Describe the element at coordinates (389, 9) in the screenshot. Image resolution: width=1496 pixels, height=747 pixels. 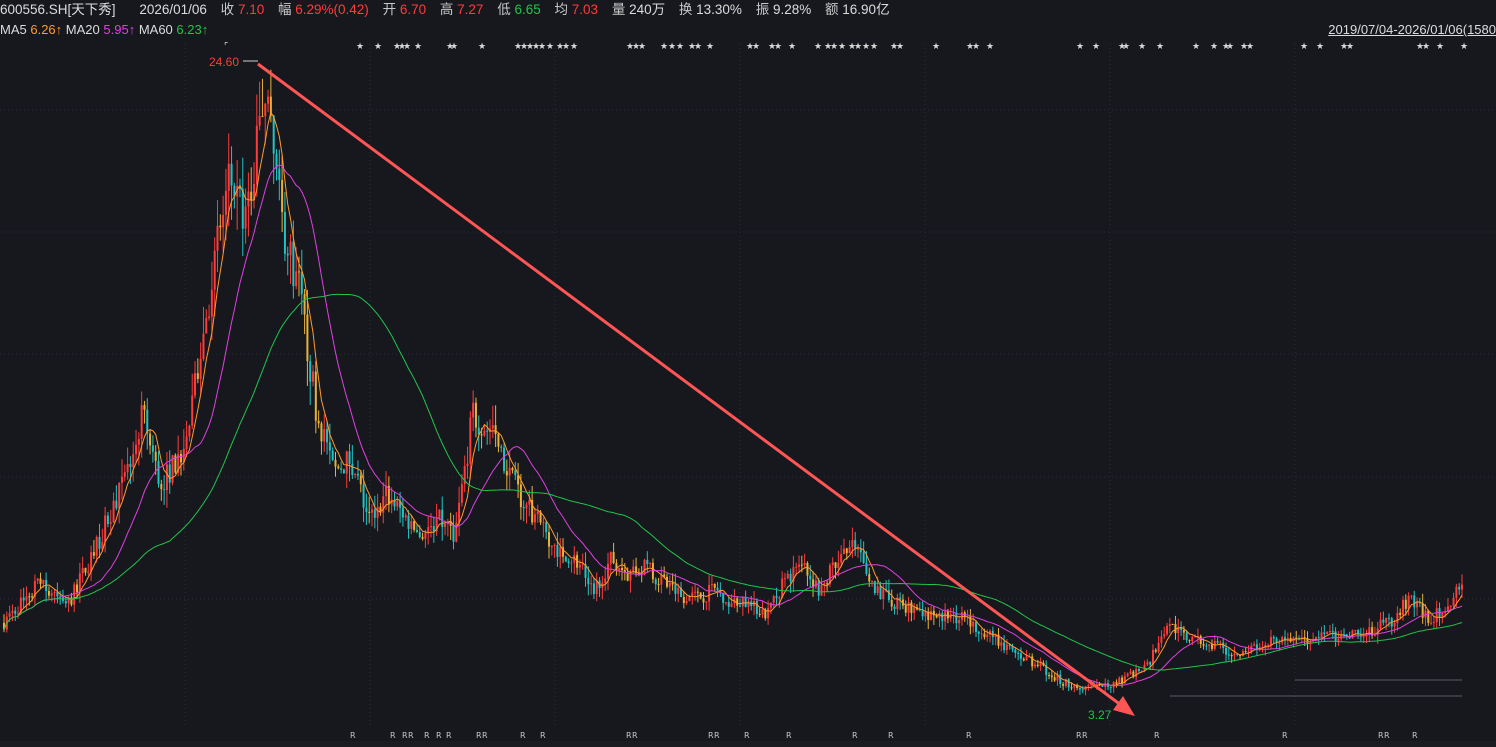
I see `open-label: 开` at that location.